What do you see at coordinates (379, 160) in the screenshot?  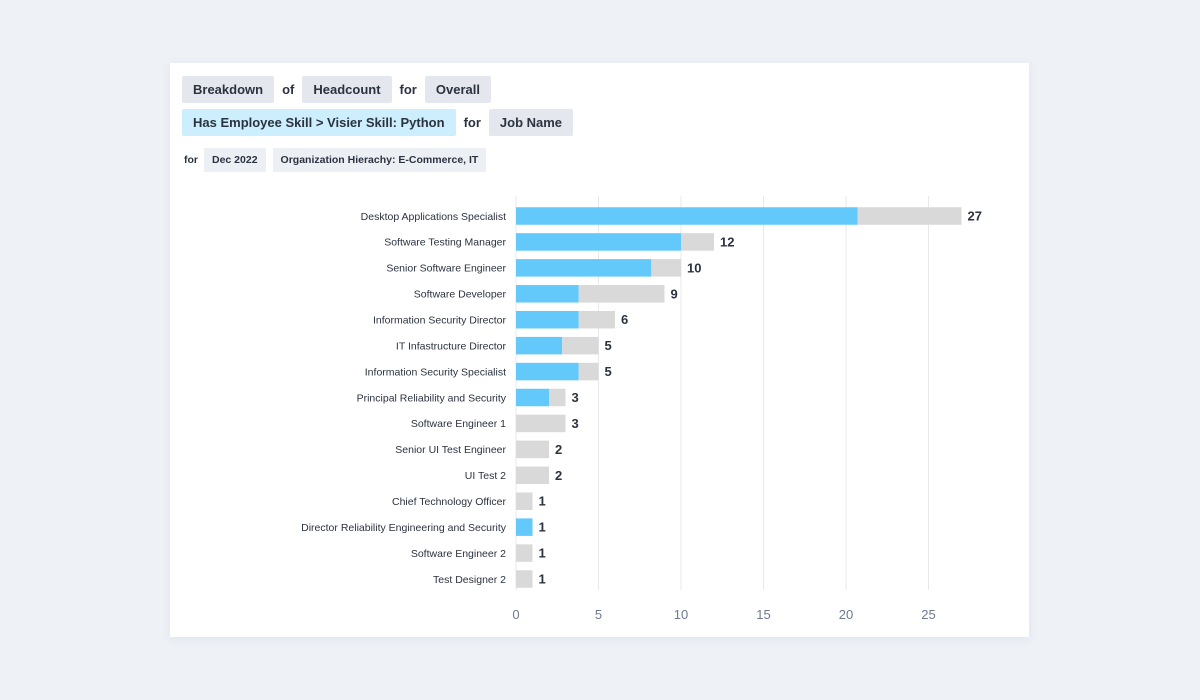 I see `org-chip: Organization Hierachy: E-Commerce, IT` at bounding box center [379, 160].